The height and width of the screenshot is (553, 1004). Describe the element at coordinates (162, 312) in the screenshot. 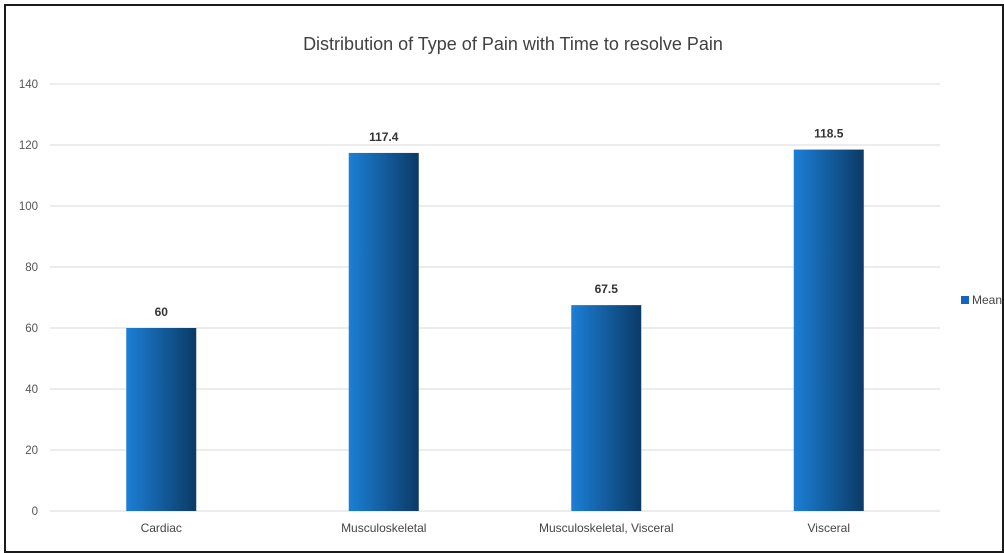

I see `data-label: 60` at that location.